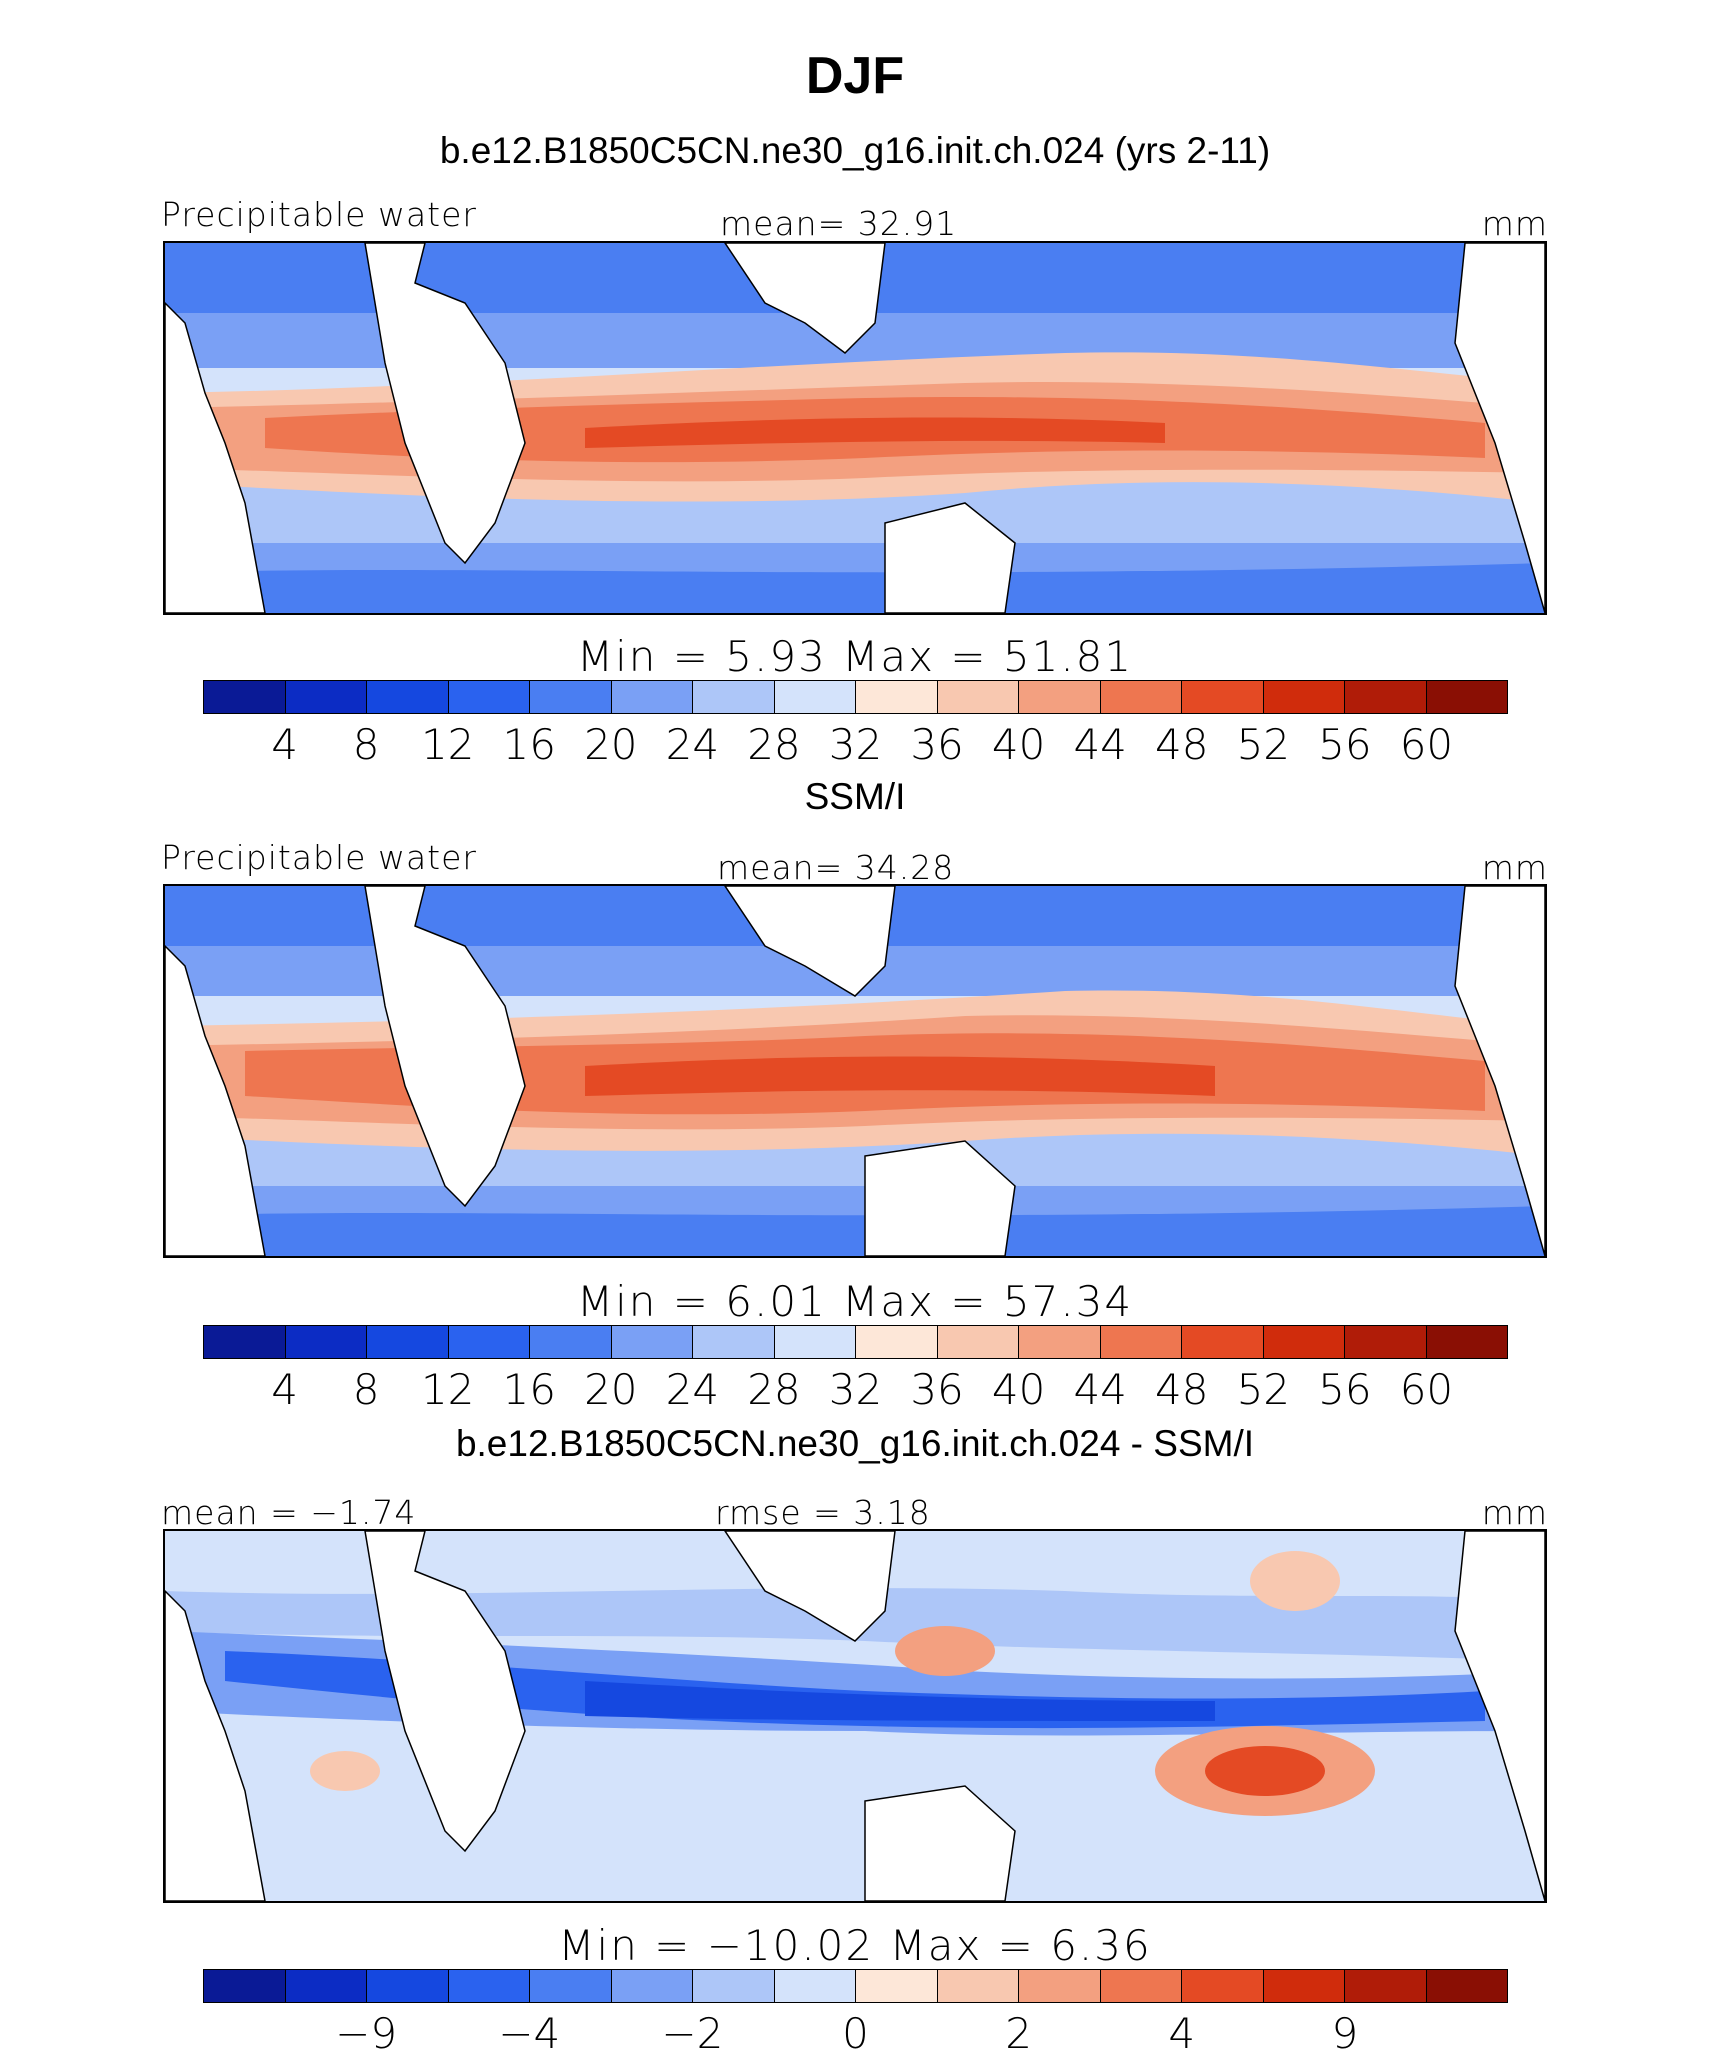 Image resolution: width=1710 pixels, height=2064 pixels. I want to click on colorbar-tick-label: 2, so click(1018, 2033).